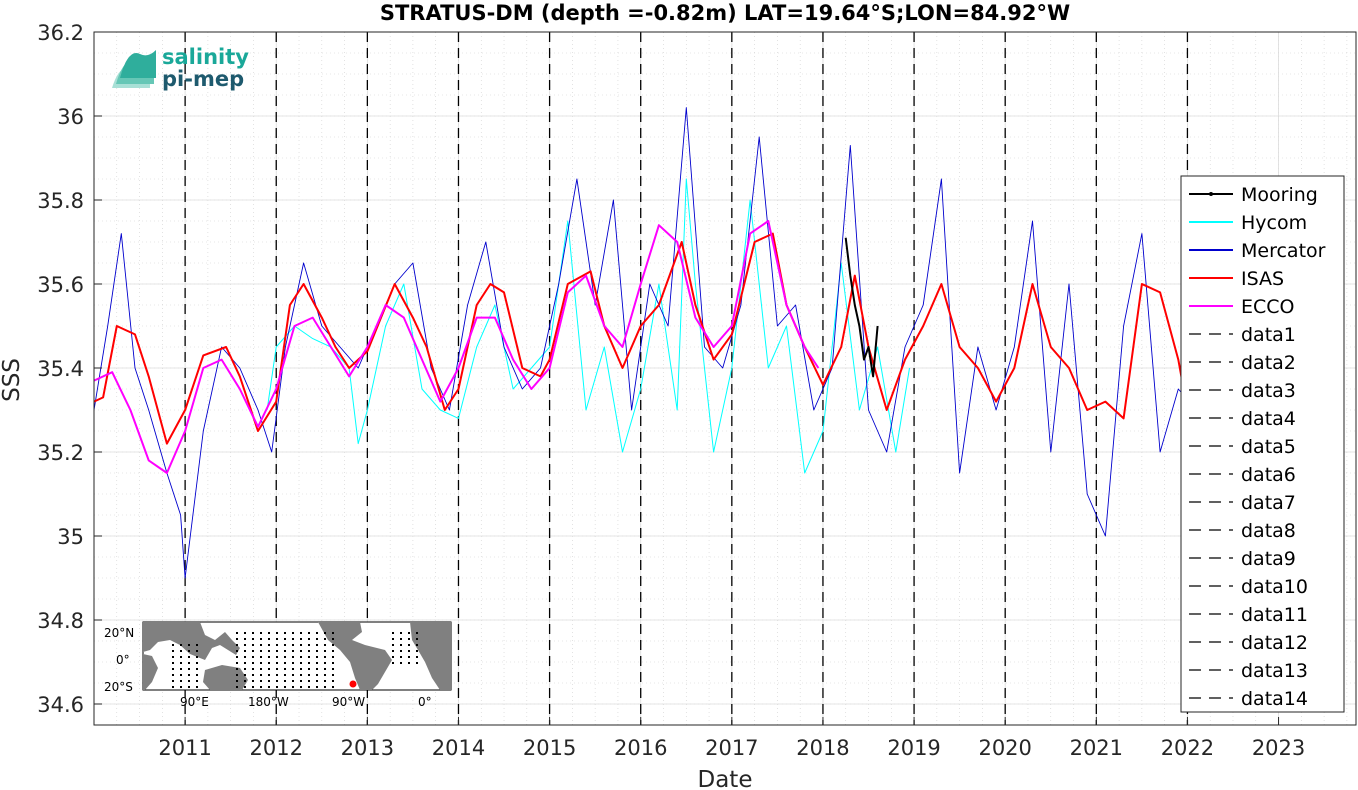  I want to click on logo-text-pimep: pi-mep, so click(203, 79).